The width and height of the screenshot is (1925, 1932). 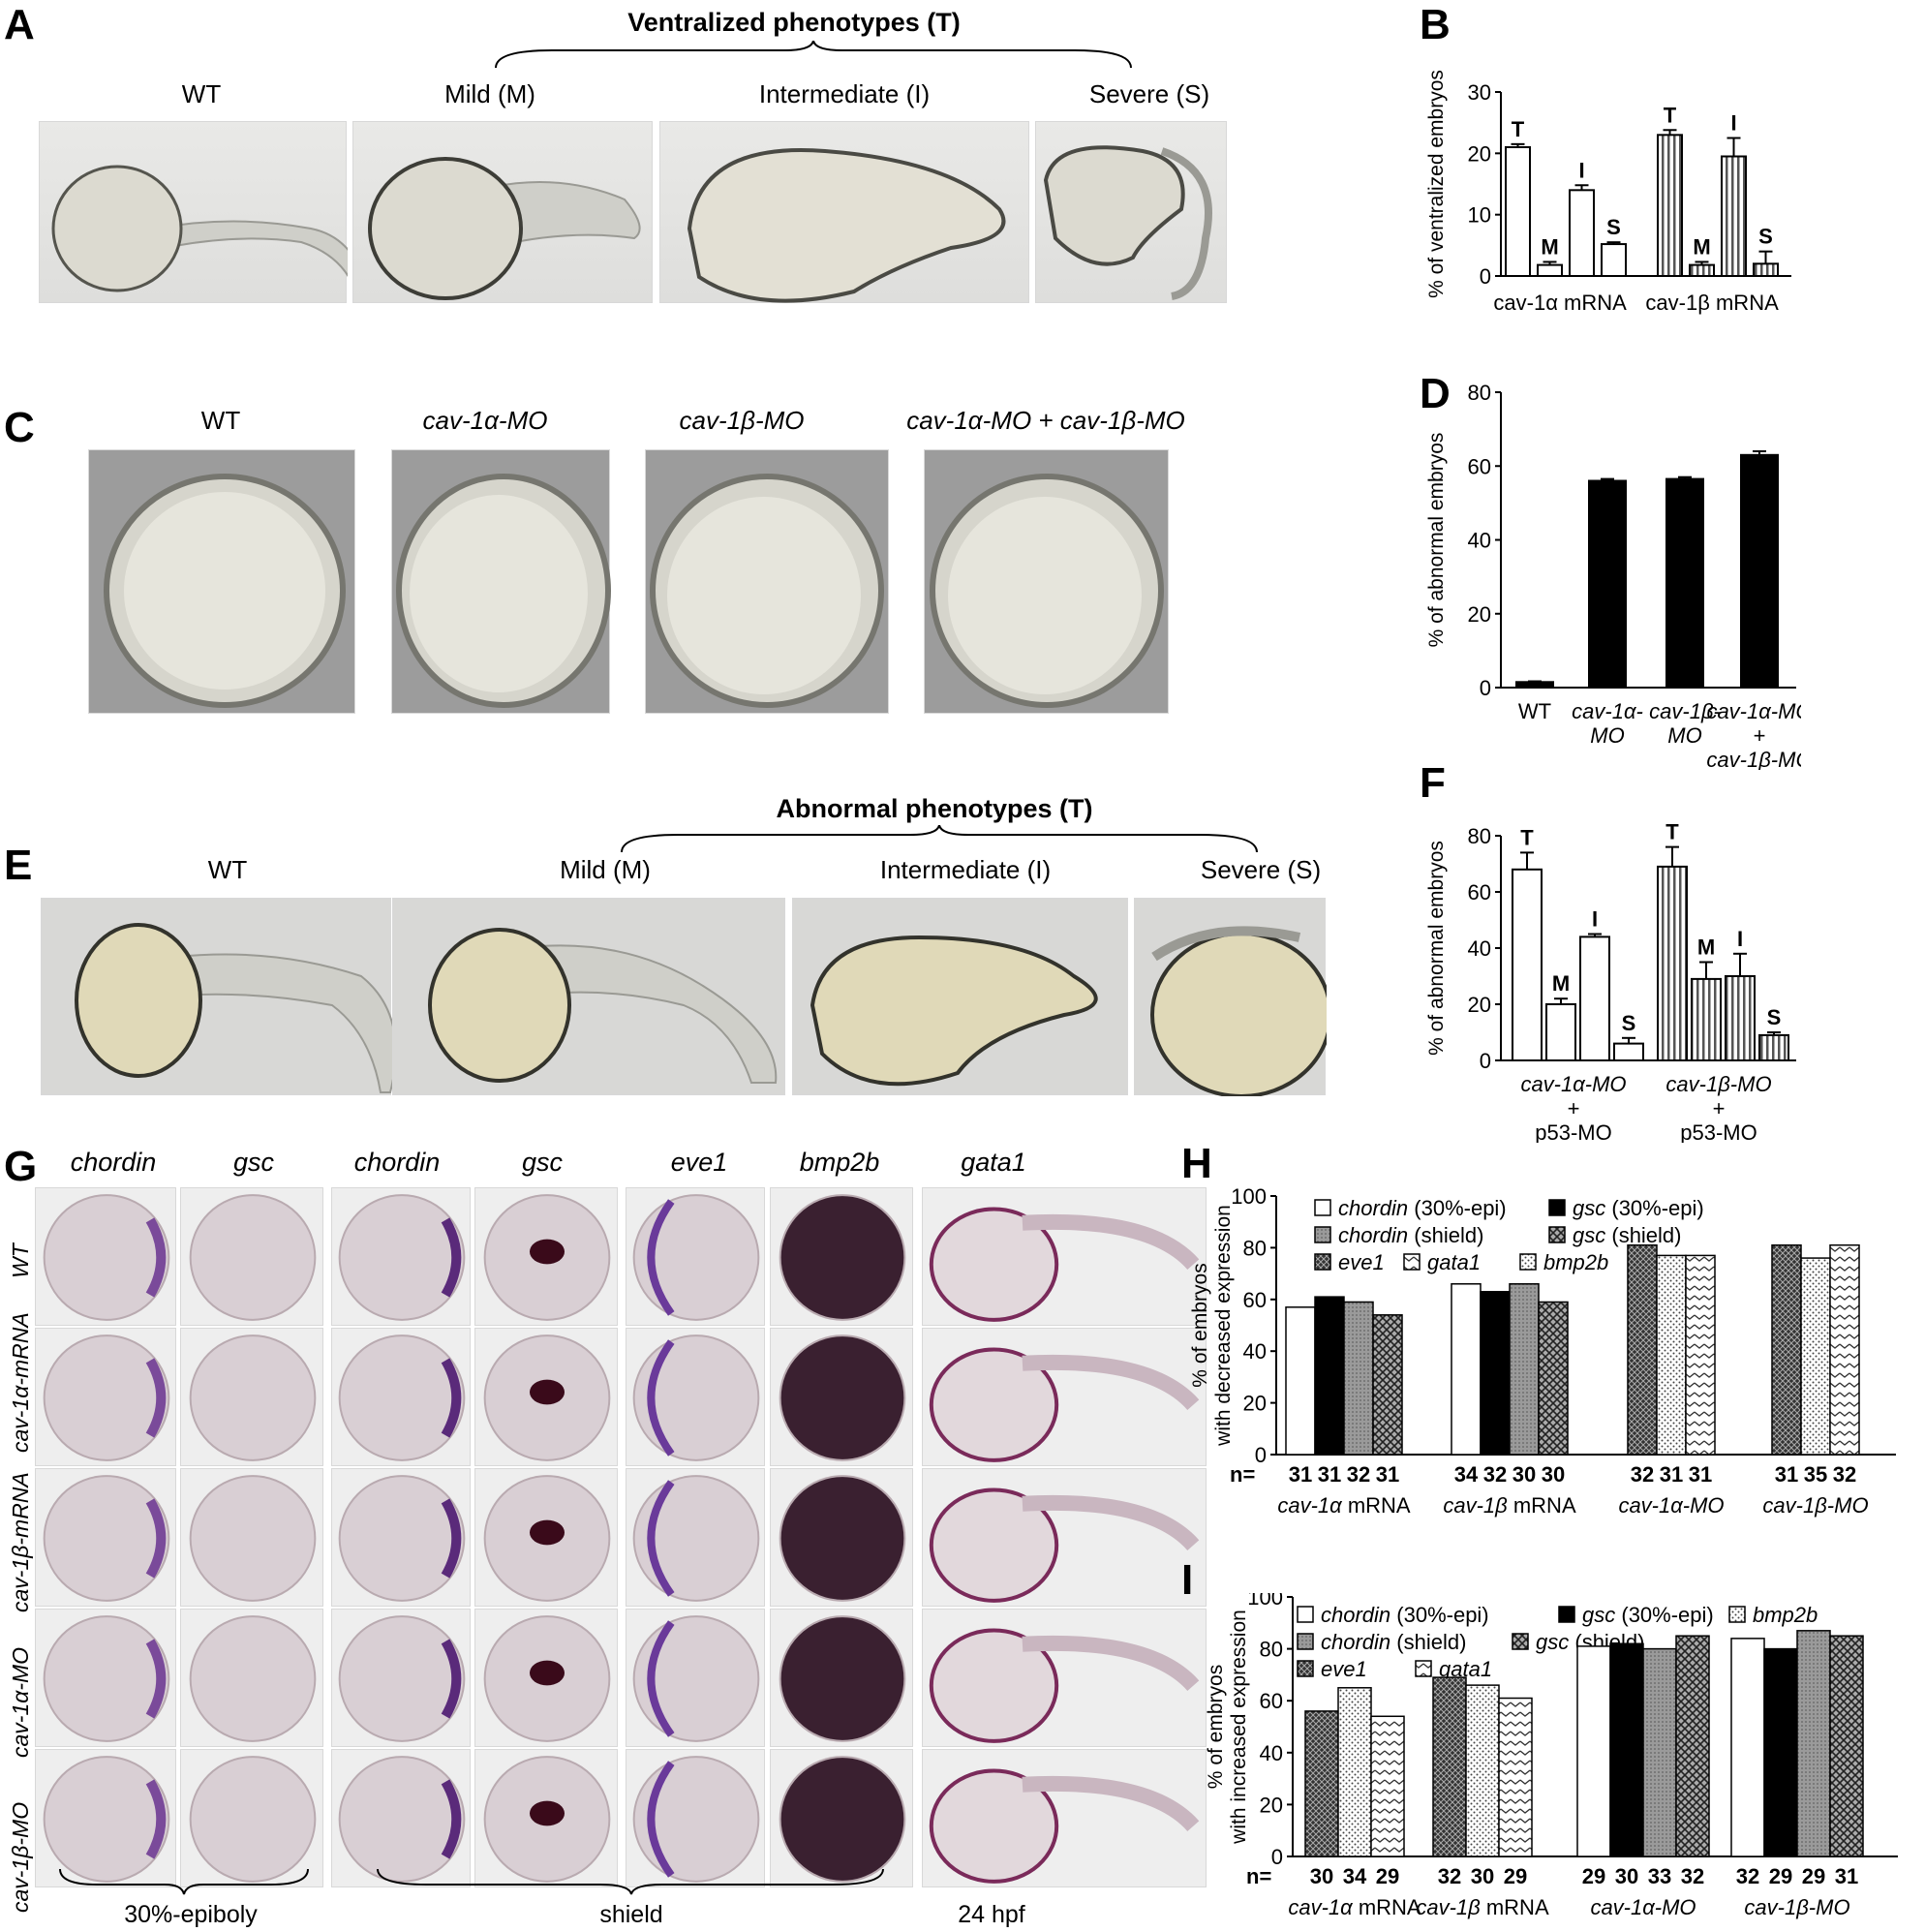 I want to click on chart-i-n-label: 29, so click(x=1813, y=1876).